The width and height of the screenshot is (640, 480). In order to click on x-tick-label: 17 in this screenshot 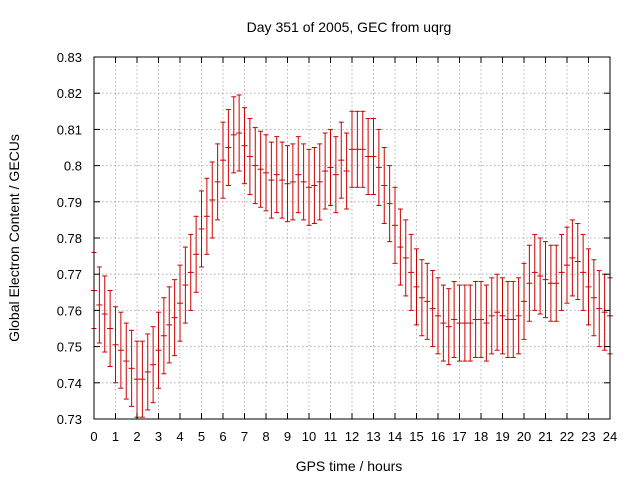, I will do `click(459, 436)`.